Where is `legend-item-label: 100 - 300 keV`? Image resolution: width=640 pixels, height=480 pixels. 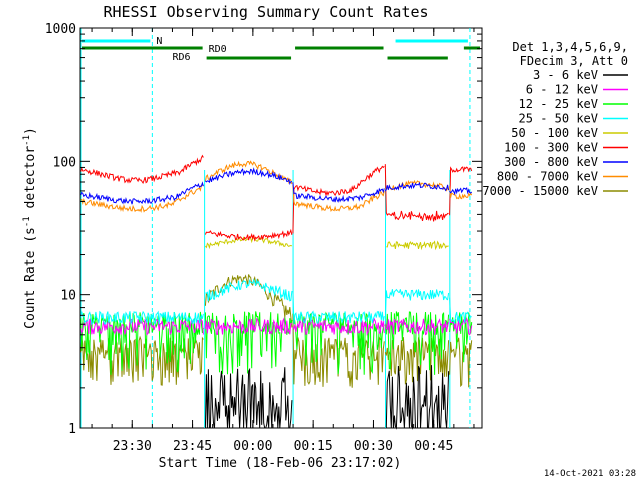
legend-item-label: 100 - 300 keV is located at coordinates (551, 148).